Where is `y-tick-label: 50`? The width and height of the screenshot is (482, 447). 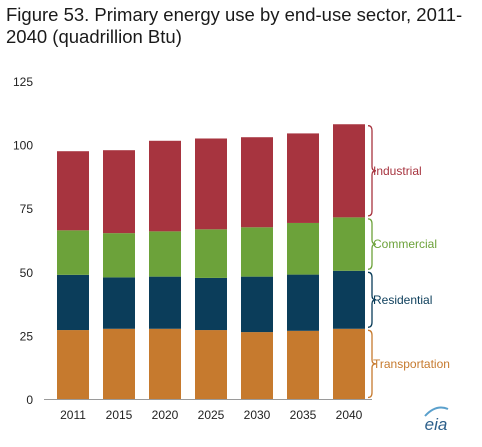
y-tick-label: 50 is located at coordinates (27, 273).